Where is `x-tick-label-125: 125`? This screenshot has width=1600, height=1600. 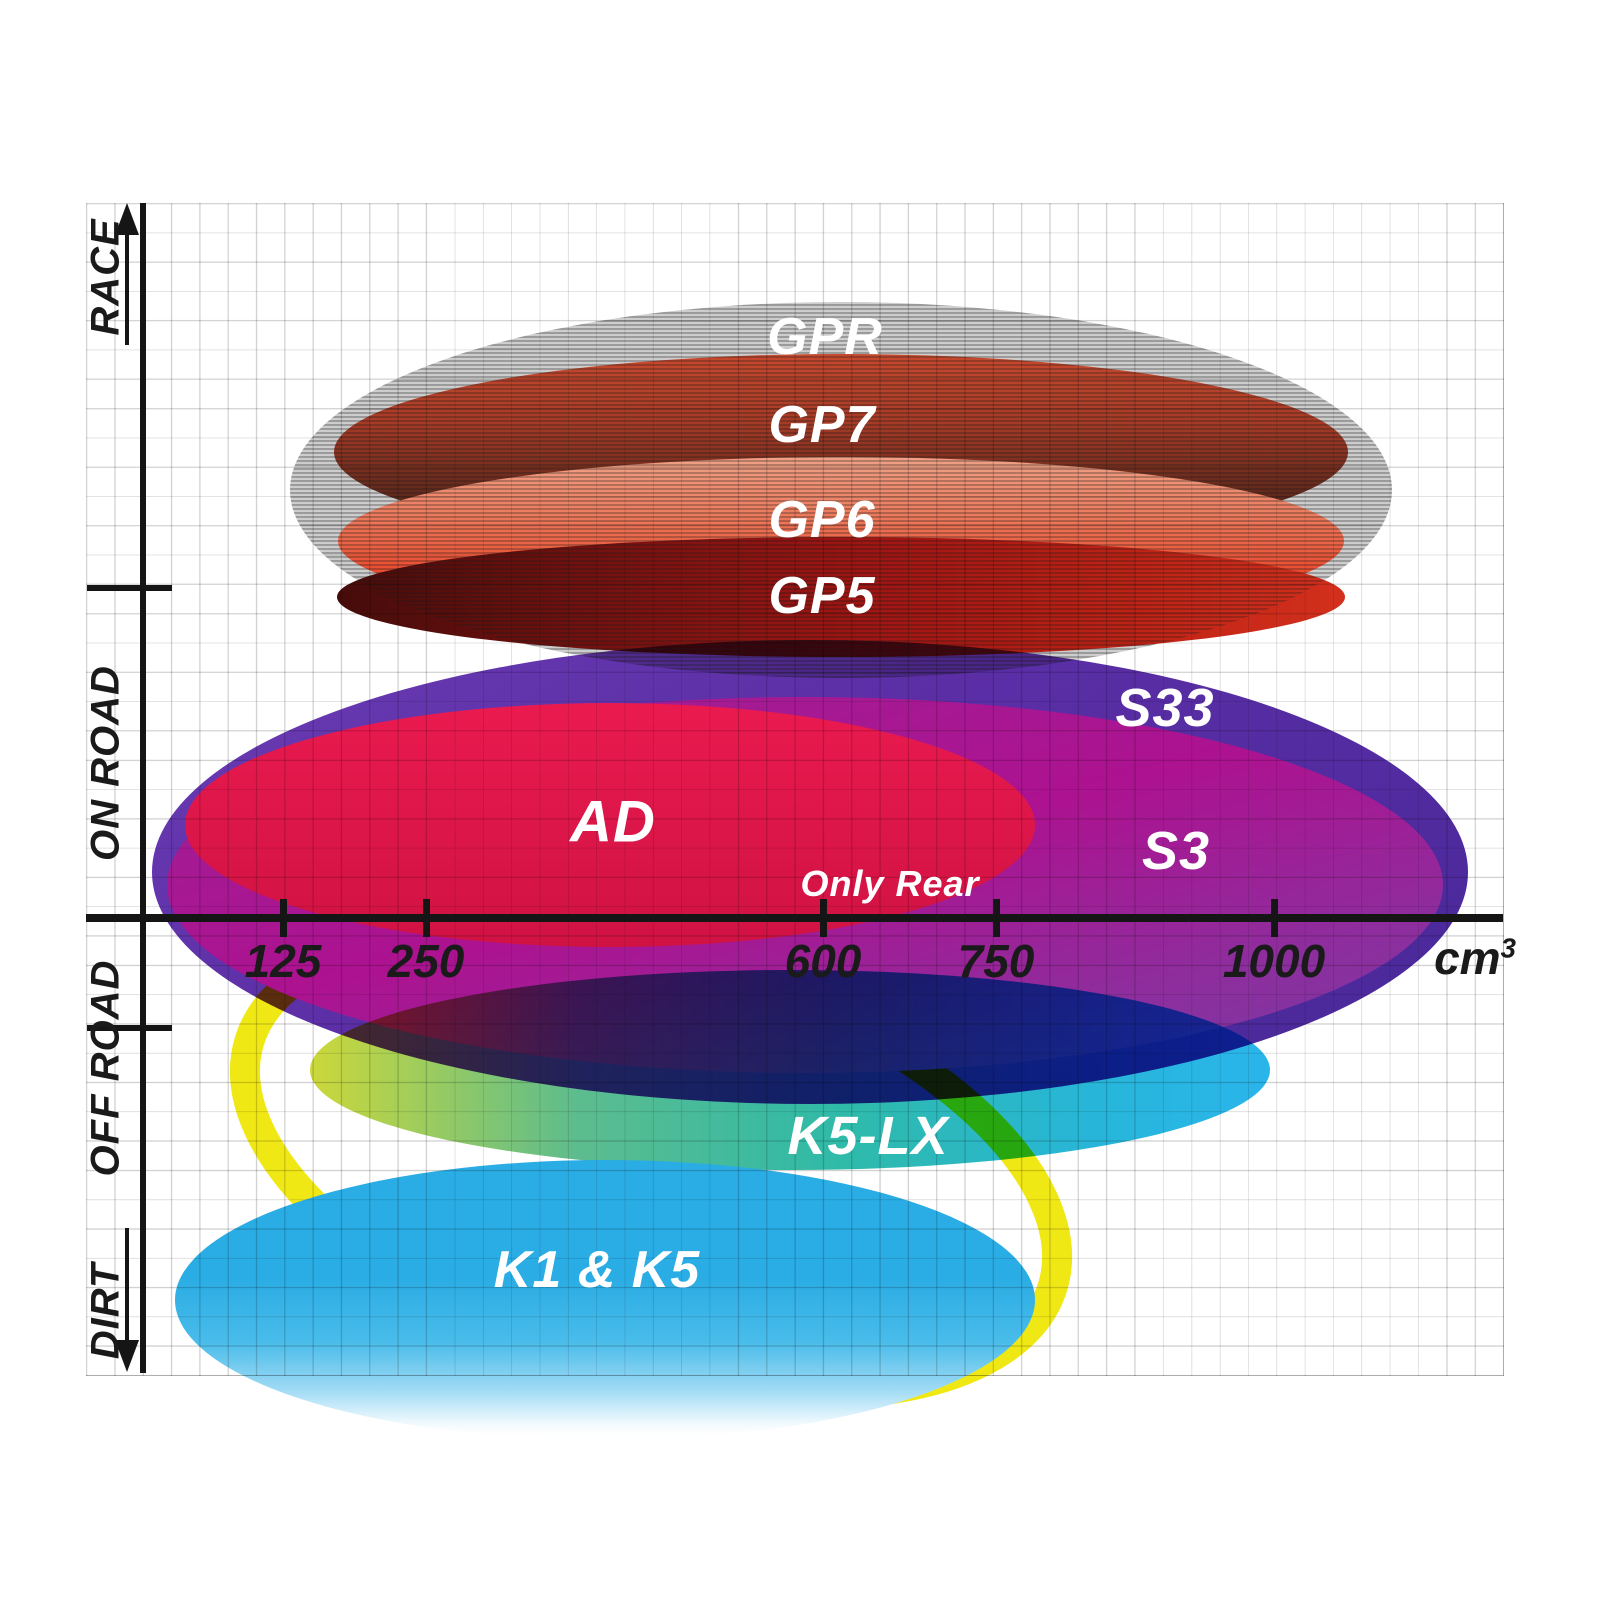 x-tick-label-125: 125 is located at coordinates (283, 961).